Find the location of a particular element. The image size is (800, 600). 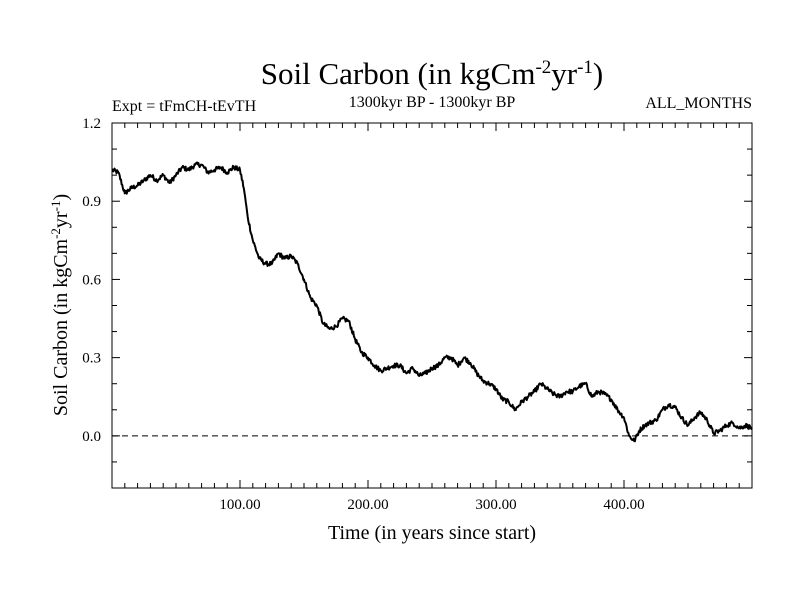

experiment-label: Expt = tFmCH-tEvTH is located at coordinates (184, 106).